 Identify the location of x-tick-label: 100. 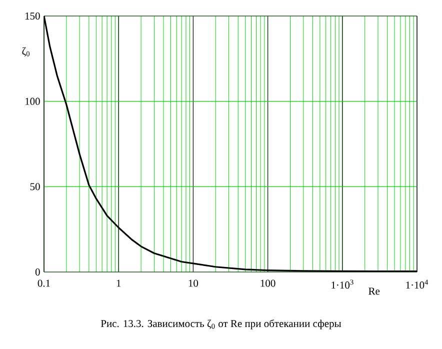
(268, 283).